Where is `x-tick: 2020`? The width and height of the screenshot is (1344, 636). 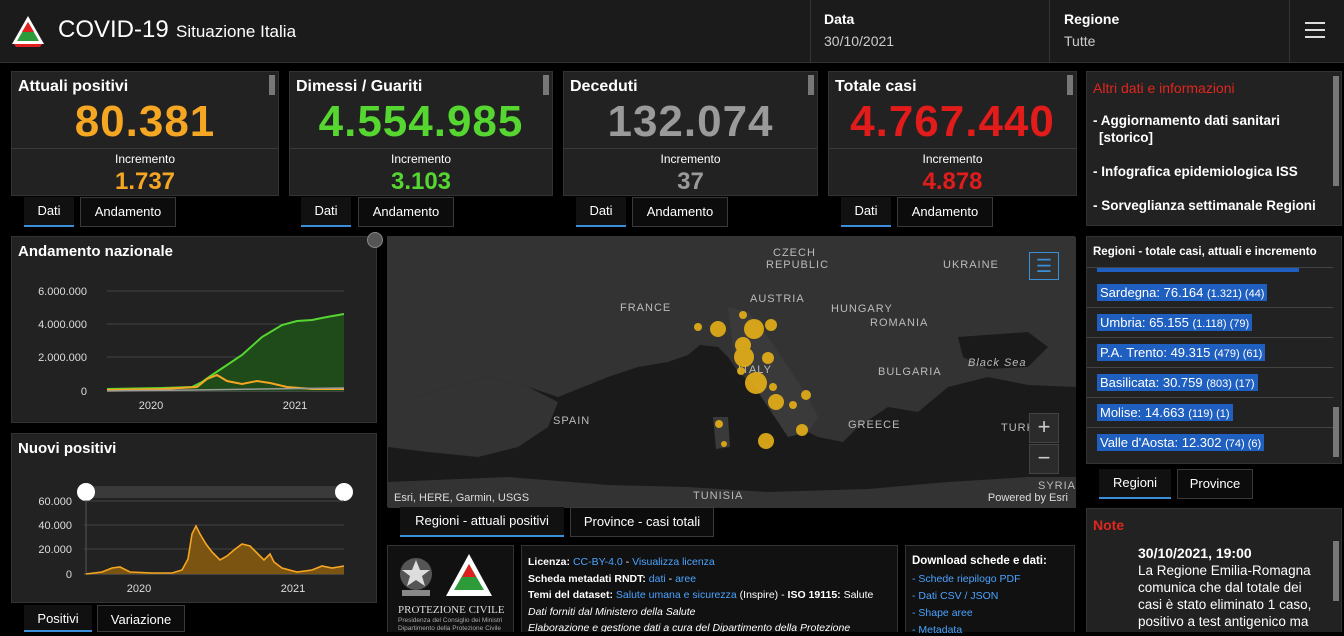
x-tick: 2020 is located at coordinates (139, 589).